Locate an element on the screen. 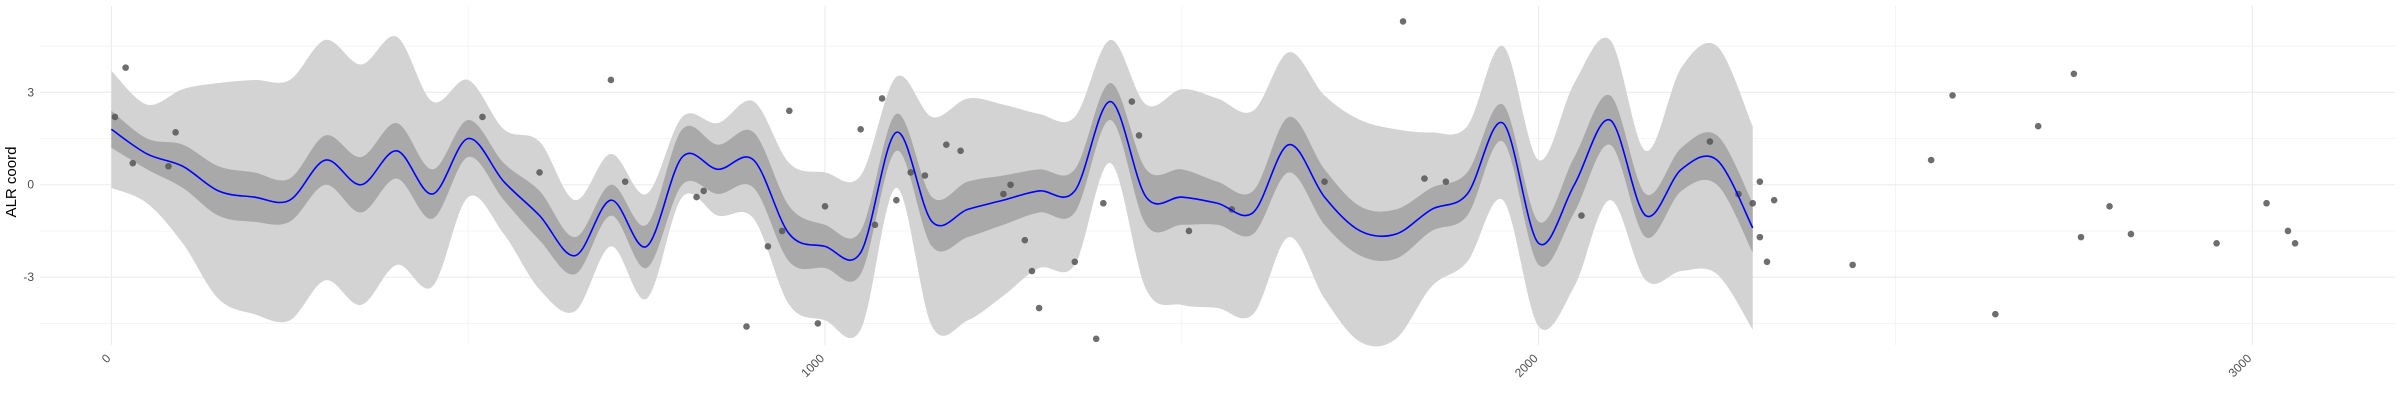  x-tick-label: 1000 is located at coordinates (812, 365).